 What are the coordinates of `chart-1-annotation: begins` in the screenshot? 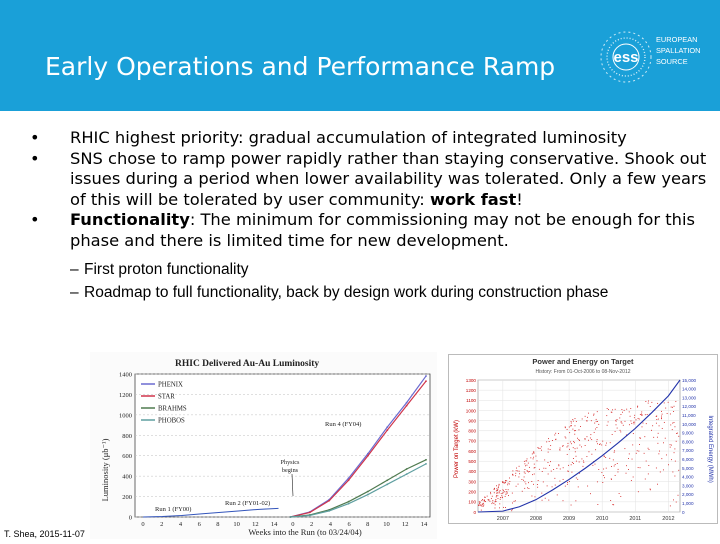 It's located at (290, 470).